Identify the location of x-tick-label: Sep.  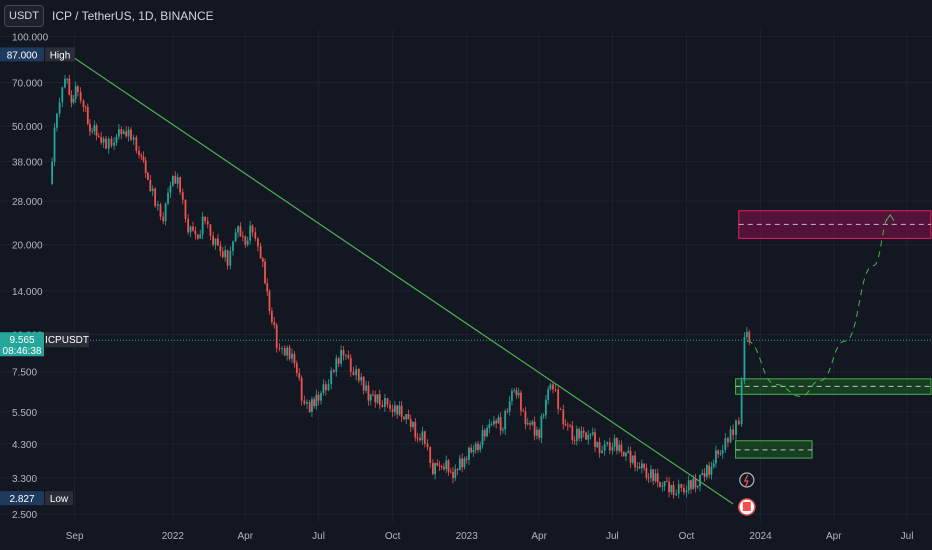
(75, 536).